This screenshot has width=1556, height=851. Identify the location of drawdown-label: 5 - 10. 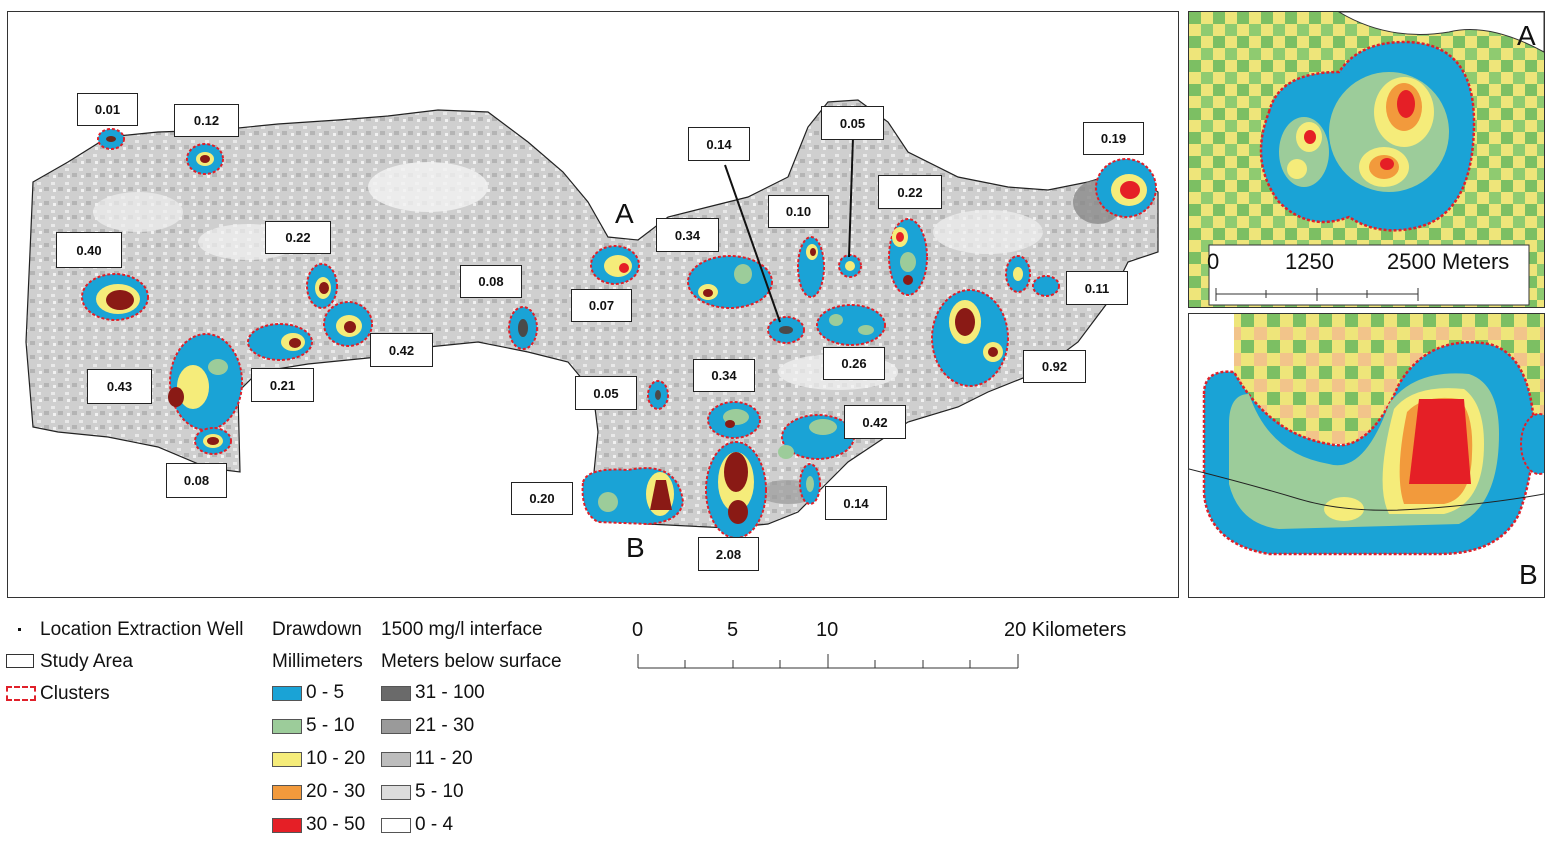
(330, 725).